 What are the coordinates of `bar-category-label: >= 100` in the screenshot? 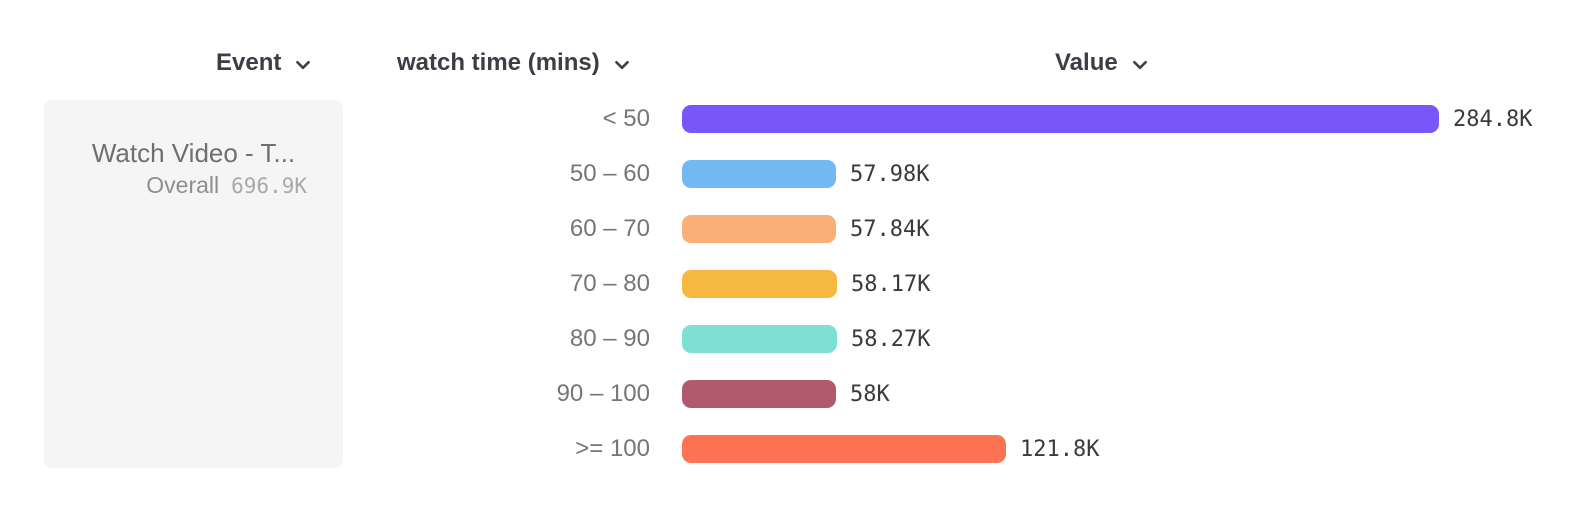 It's located at (612, 448).